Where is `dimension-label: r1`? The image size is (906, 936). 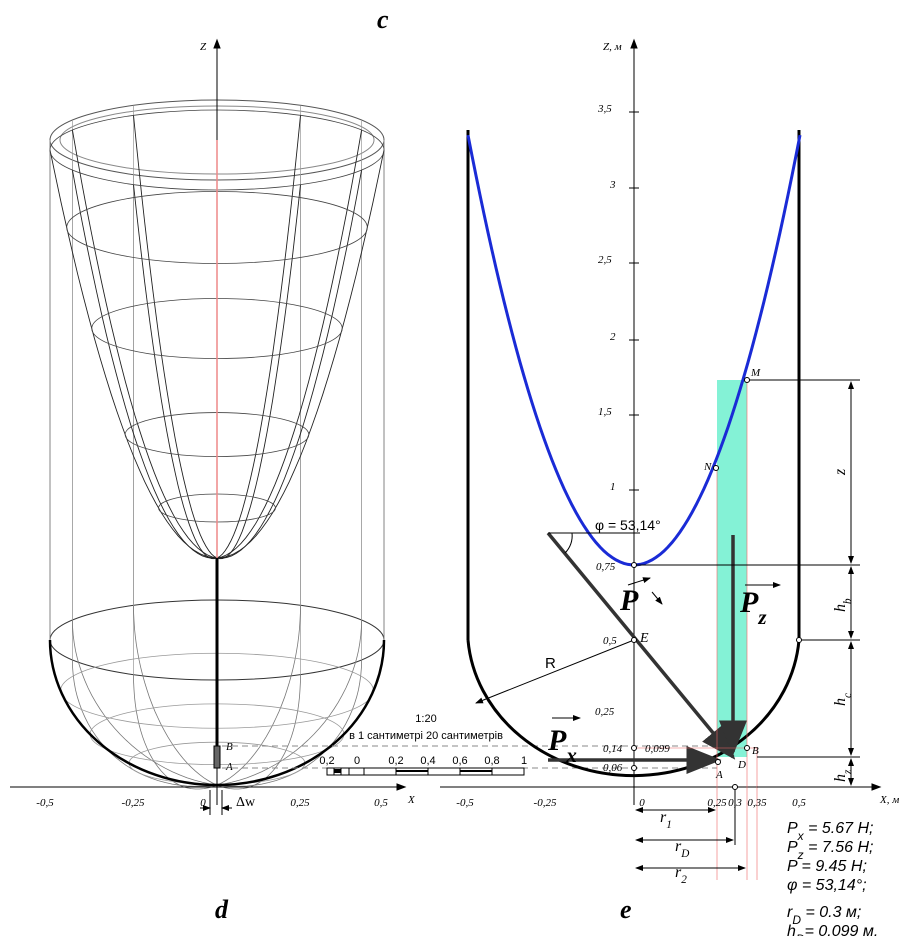 dimension-label: r1 is located at coordinates (666, 820).